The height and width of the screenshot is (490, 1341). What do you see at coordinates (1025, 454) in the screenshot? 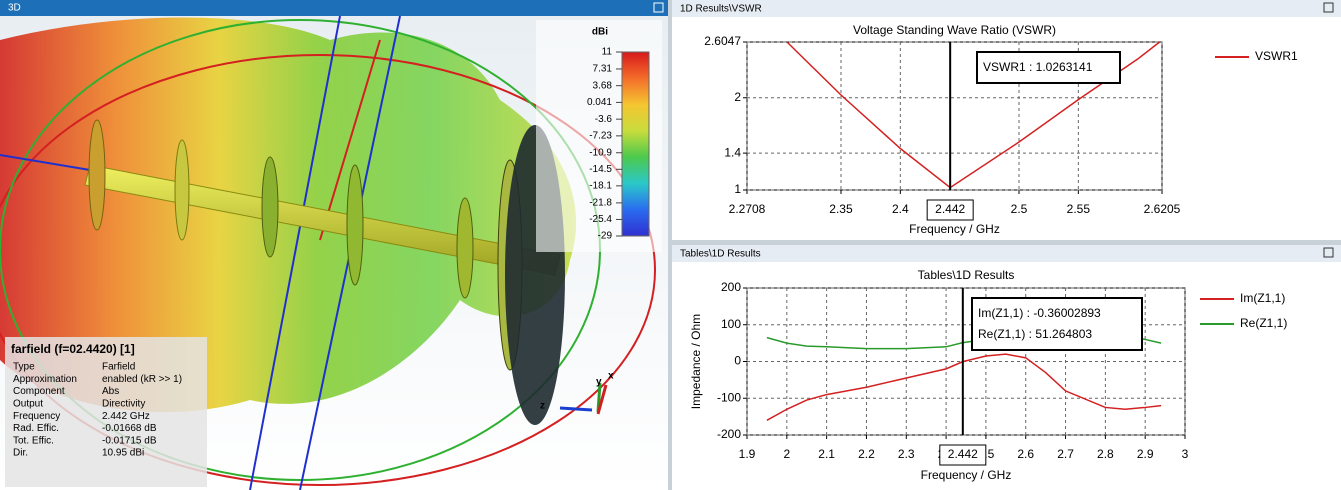
I see `x-tick-label: 2.6` at bounding box center [1025, 454].